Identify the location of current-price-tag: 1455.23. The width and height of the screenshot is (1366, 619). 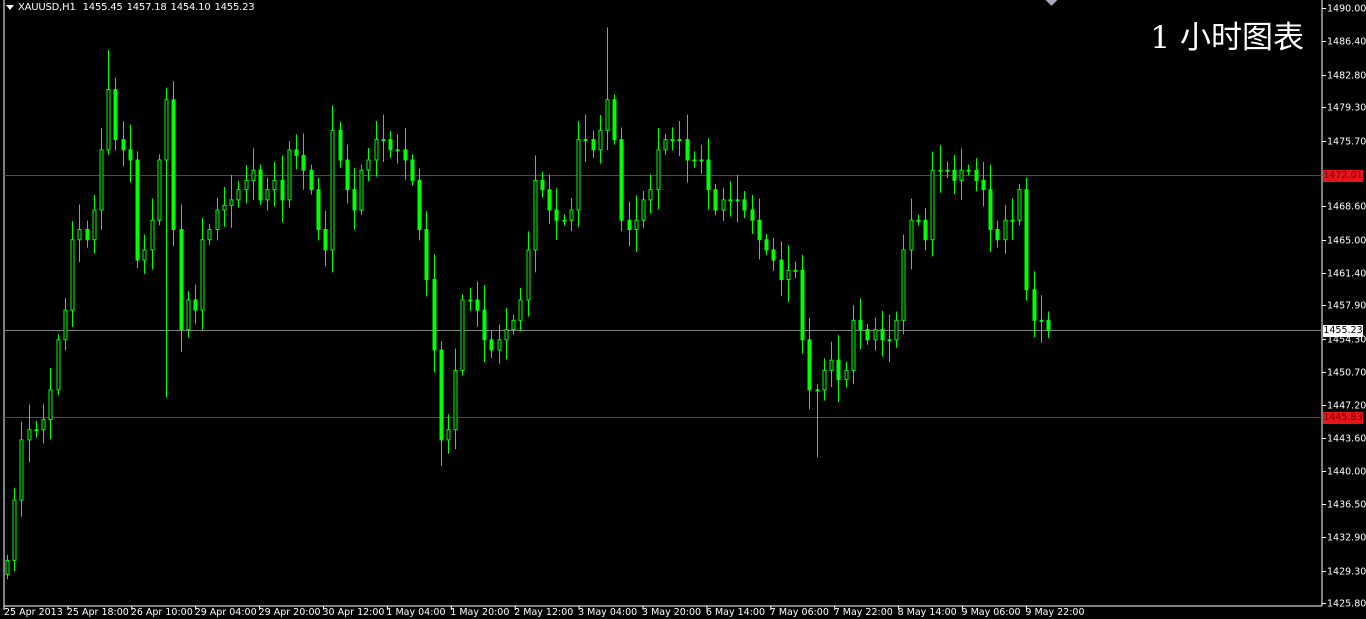
(1343, 330).